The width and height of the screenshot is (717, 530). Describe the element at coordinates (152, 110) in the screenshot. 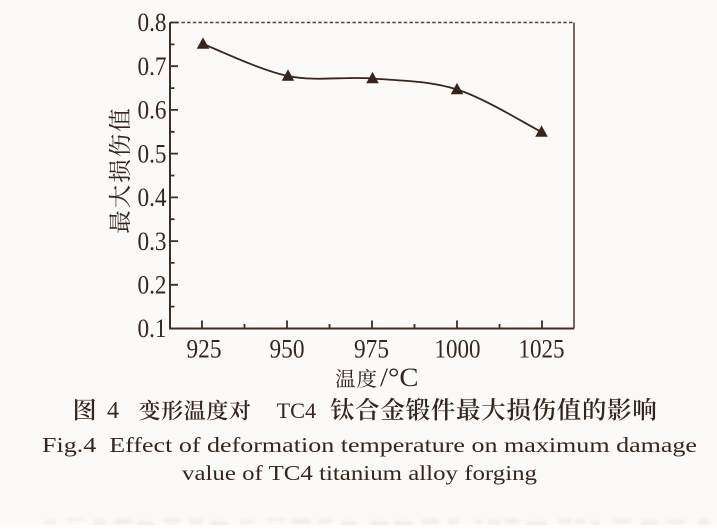

I see `svg-text: 0.6` at that location.